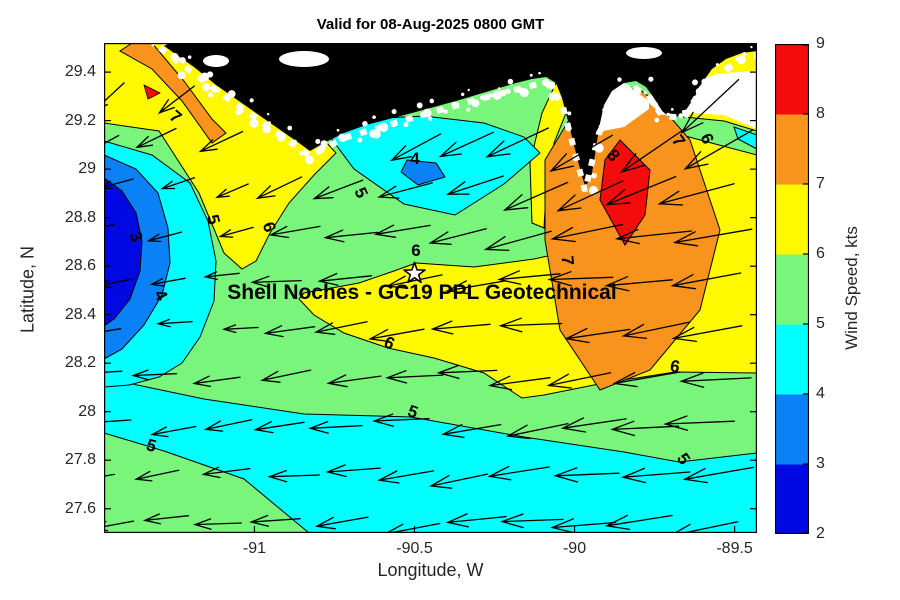 The height and width of the screenshot is (600, 900). Describe the element at coordinates (792, 291) in the screenshot. I see `colorbar` at that location.